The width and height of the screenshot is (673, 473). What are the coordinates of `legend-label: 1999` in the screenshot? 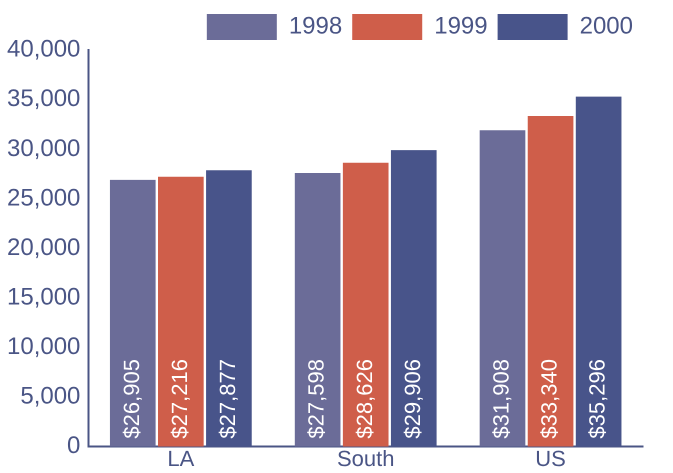 It's located at (461, 26).